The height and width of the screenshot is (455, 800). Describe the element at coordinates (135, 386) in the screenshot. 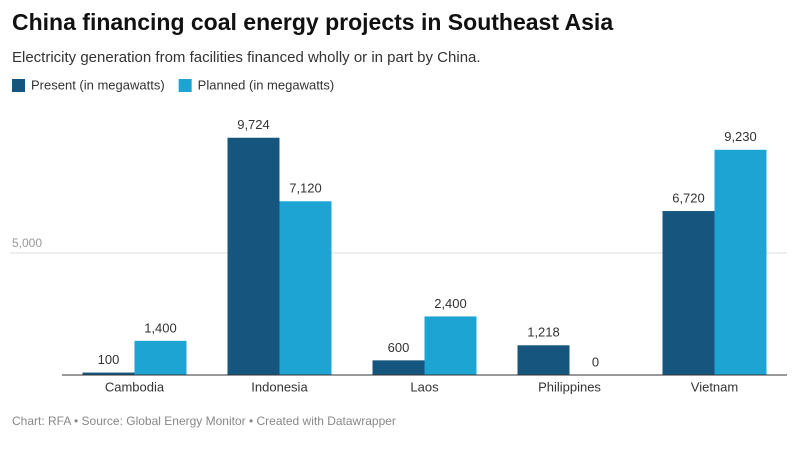

I see `x-tick-label: Cambodia` at that location.